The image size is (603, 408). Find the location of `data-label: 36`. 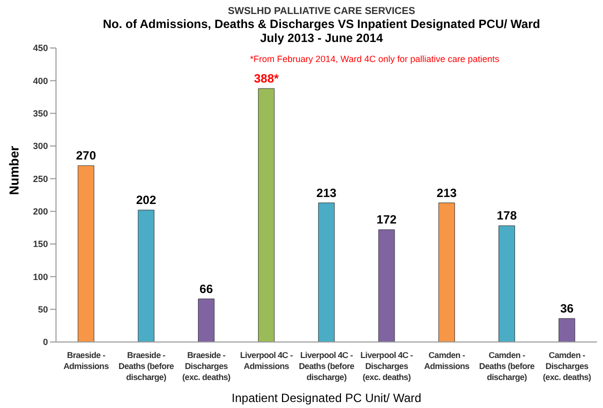

data-label: 36 is located at coordinates (567, 308).